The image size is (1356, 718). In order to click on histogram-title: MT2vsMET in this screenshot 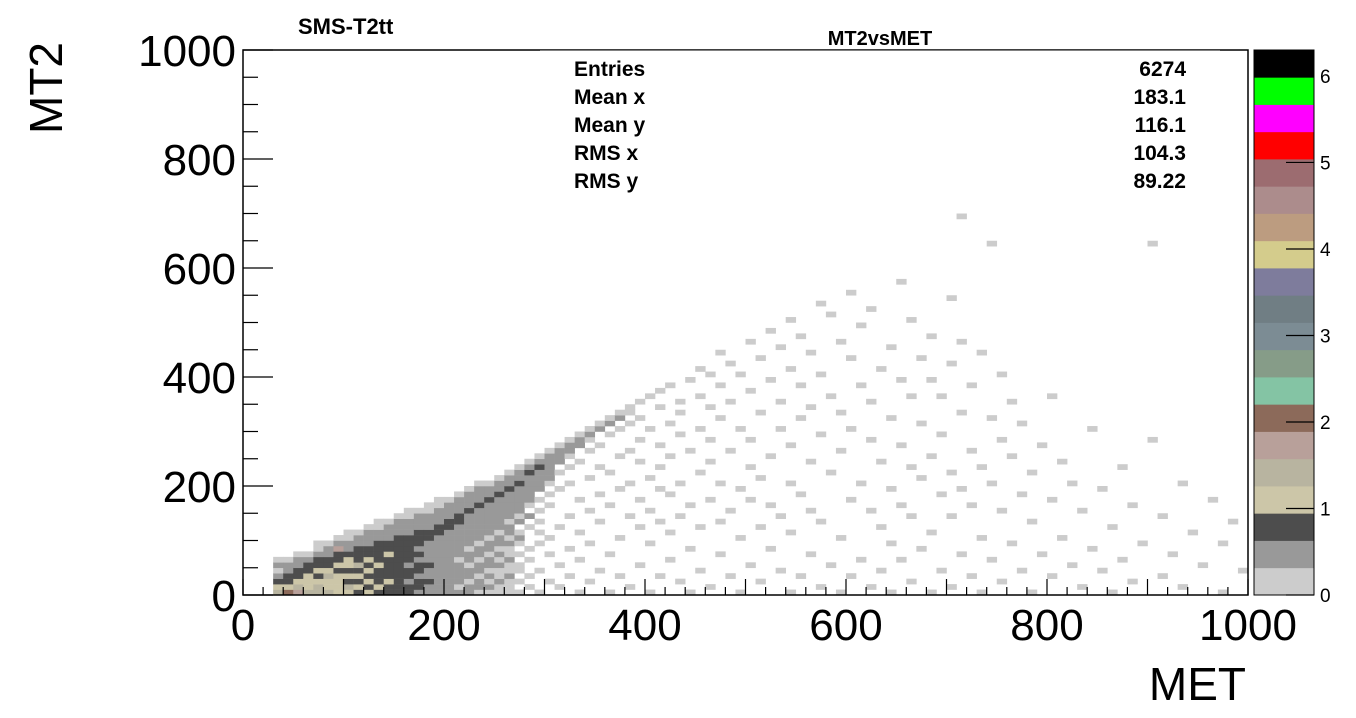, I will do `click(880, 39)`.